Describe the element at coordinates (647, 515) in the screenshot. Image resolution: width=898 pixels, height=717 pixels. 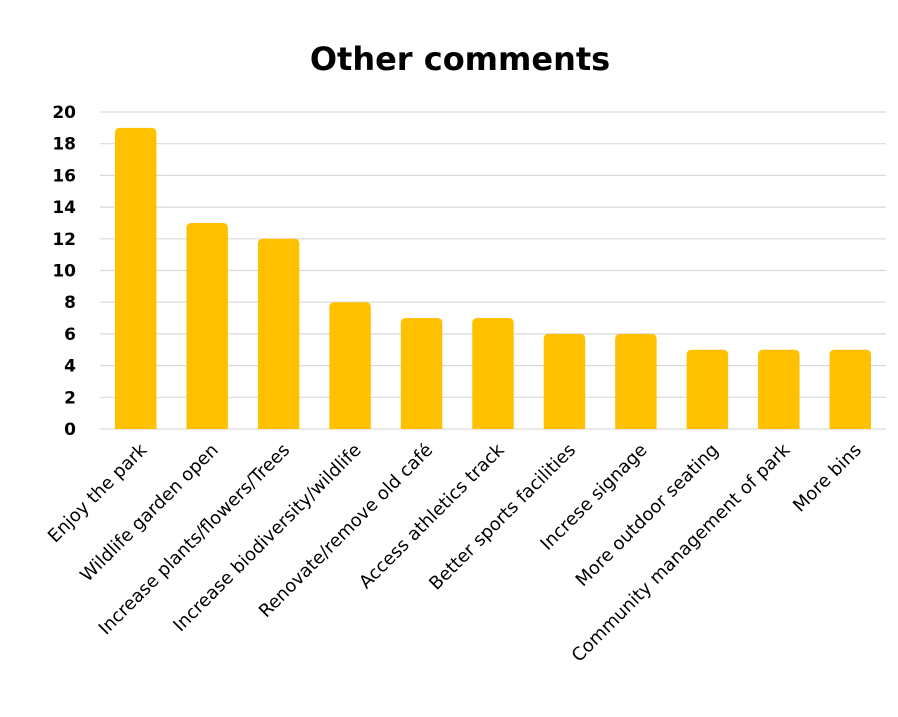
I see `x-category-label: More outdoor seating` at that location.